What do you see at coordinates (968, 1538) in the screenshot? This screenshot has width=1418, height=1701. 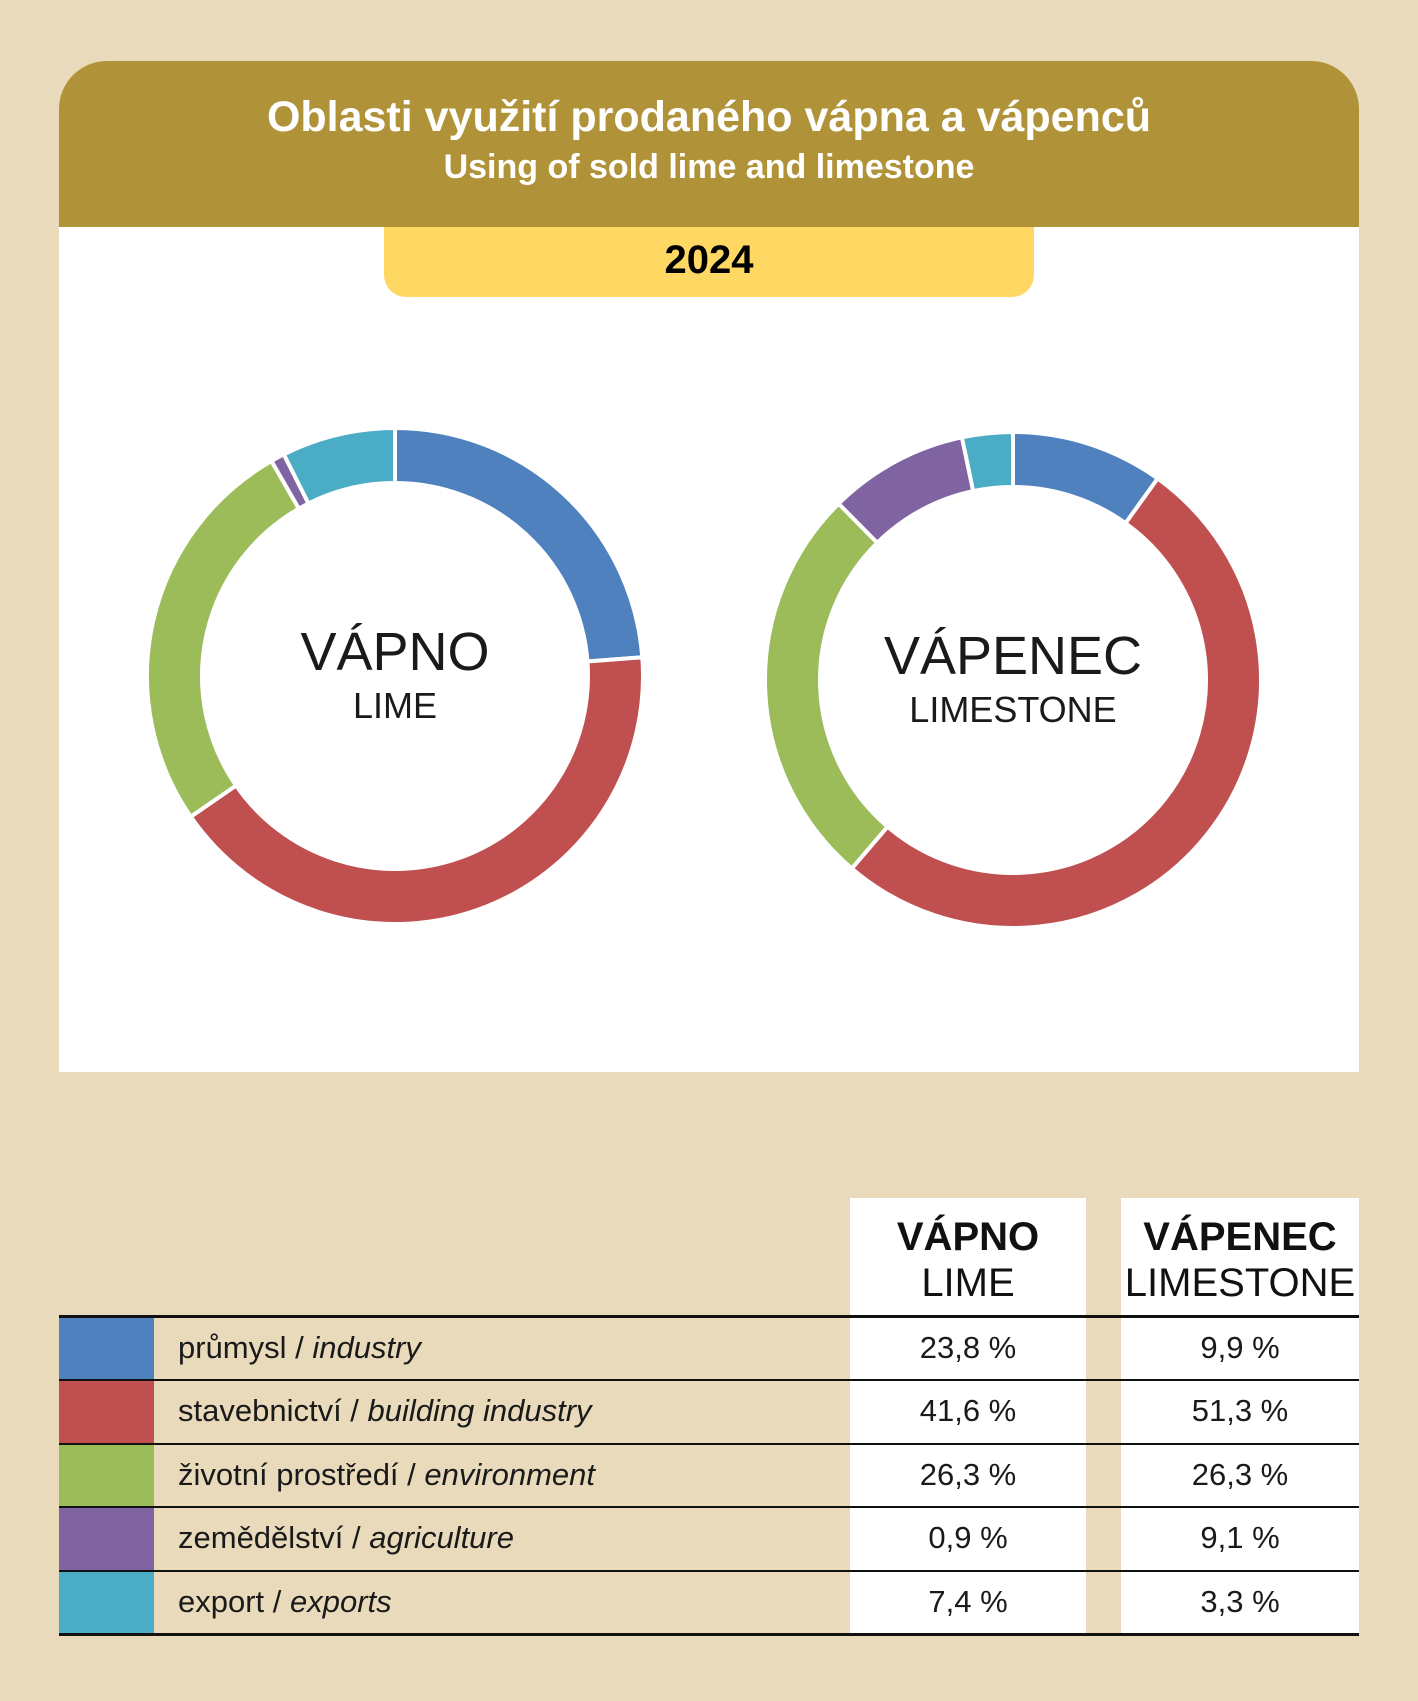 I see `value-lime-agriculture: 0,9 %` at bounding box center [968, 1538].